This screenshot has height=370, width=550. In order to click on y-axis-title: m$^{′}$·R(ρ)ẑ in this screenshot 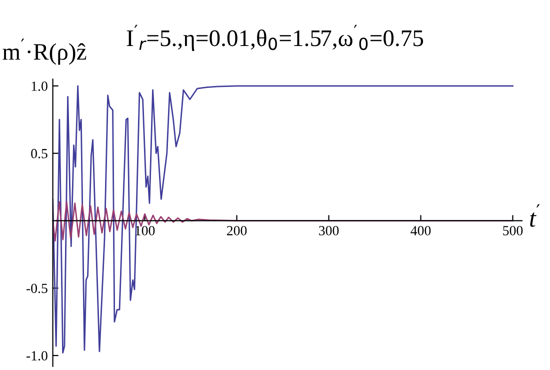, I will do `click(44, 51)`.